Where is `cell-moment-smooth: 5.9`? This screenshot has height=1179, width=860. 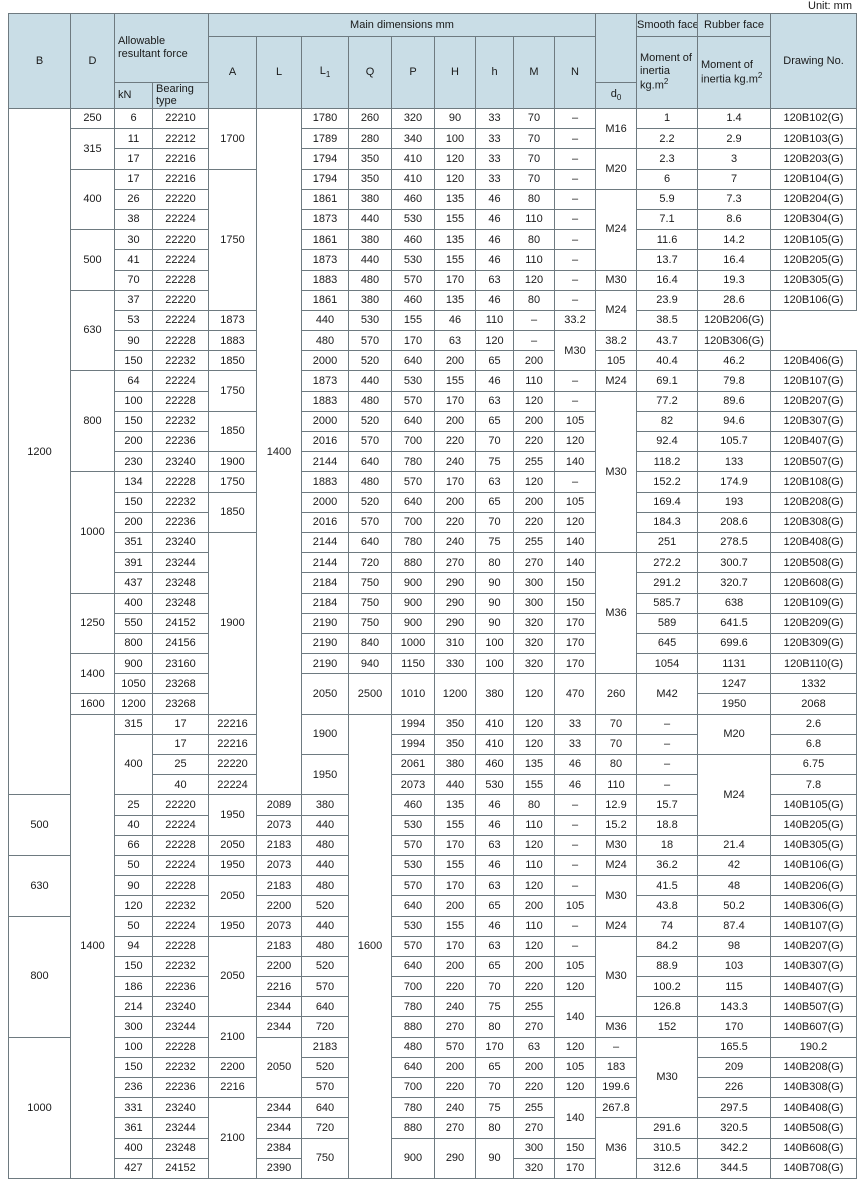
cell-moment-smooth: 5.9 is located at coordinates (667, 199).